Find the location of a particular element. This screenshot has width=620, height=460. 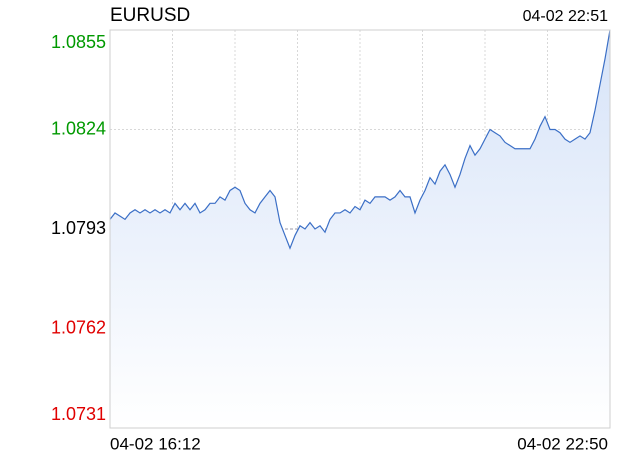

y-tick-label: 1.0731 is located at coordinates (78, 414).